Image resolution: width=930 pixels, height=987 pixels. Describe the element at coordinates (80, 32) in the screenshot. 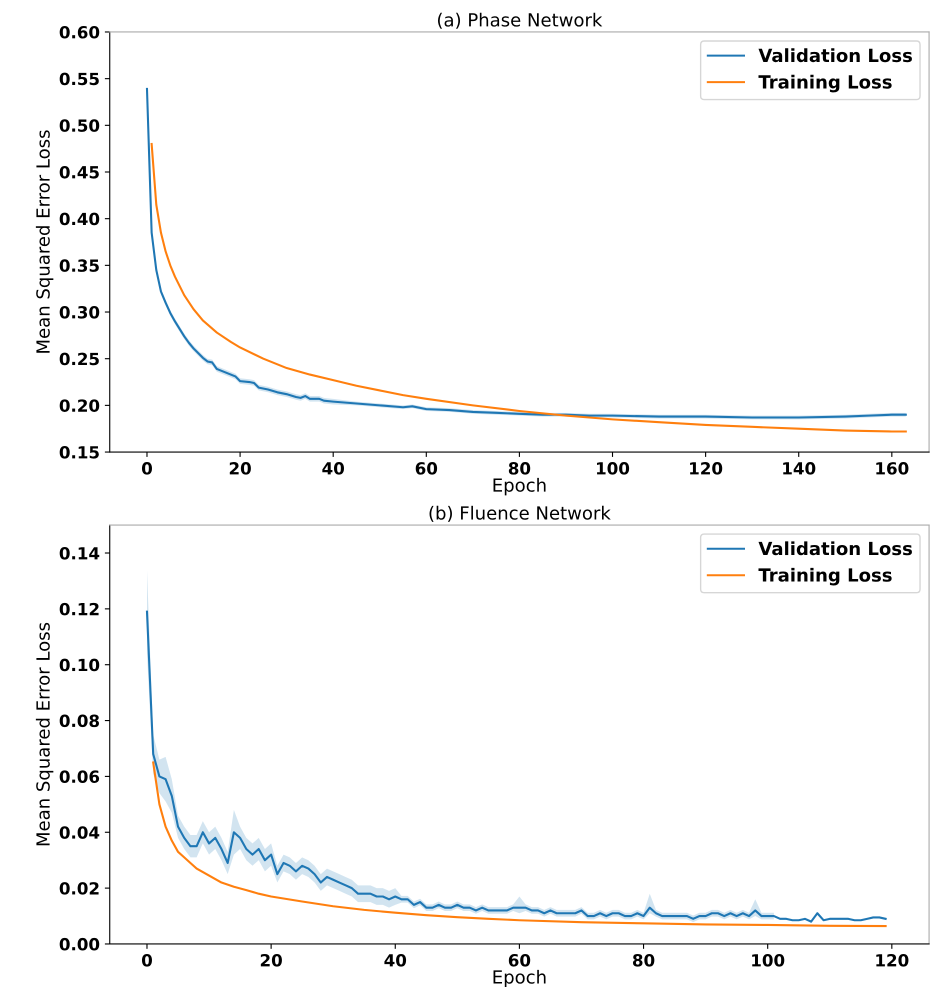

I see `y-tick-label: 0.60` at that location.